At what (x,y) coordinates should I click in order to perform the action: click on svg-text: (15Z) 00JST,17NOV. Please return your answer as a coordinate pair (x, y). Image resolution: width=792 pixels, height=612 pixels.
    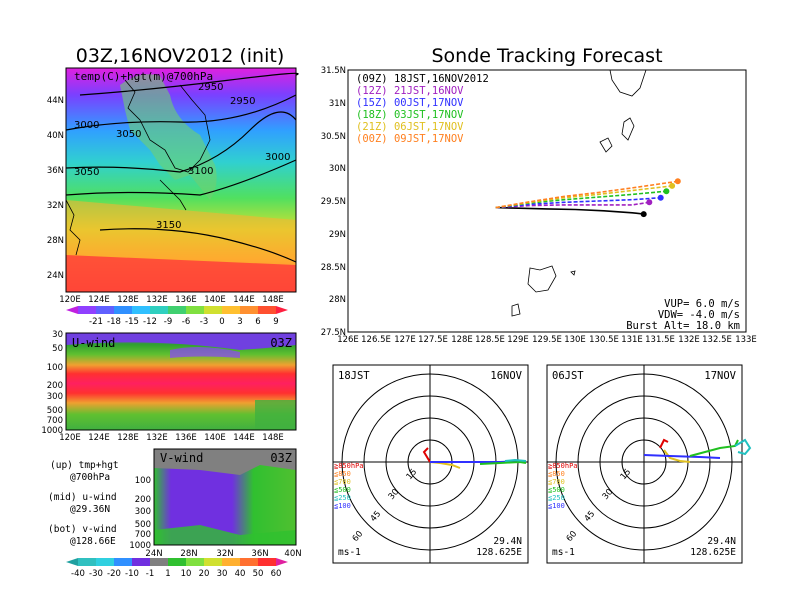
    Looking at the image, I should click on (410, 103).